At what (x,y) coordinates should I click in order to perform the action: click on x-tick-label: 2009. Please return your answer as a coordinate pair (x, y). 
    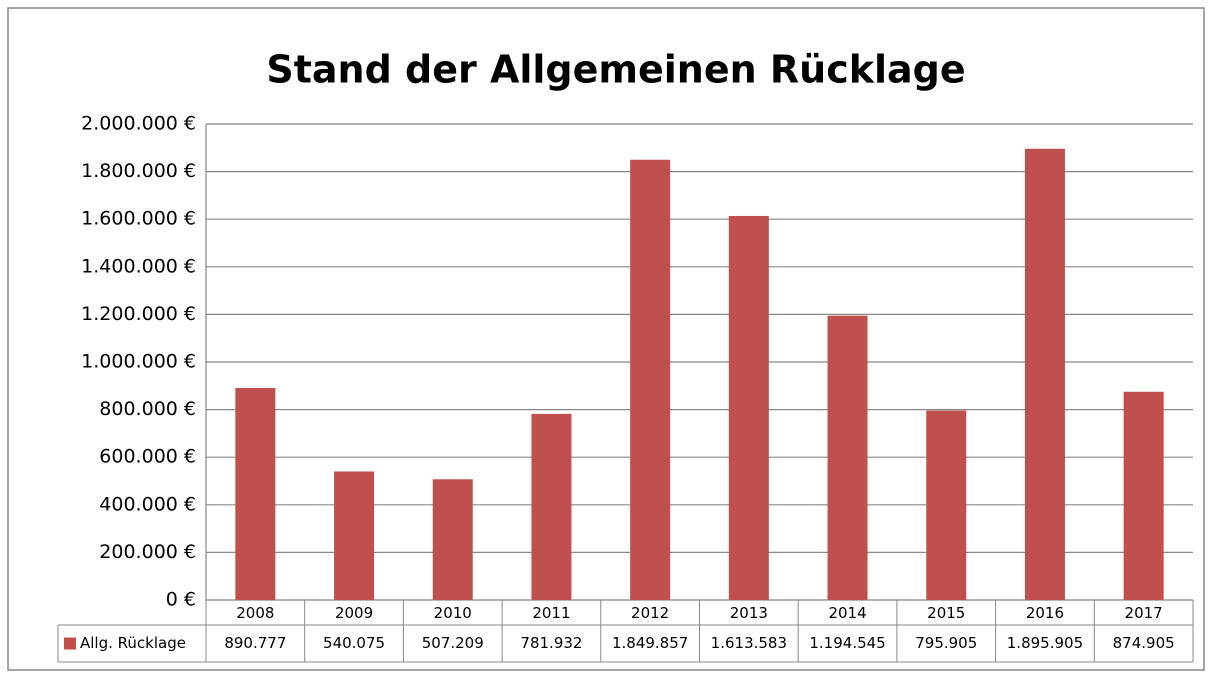
    Looking at the image, I should click on (354, 613).